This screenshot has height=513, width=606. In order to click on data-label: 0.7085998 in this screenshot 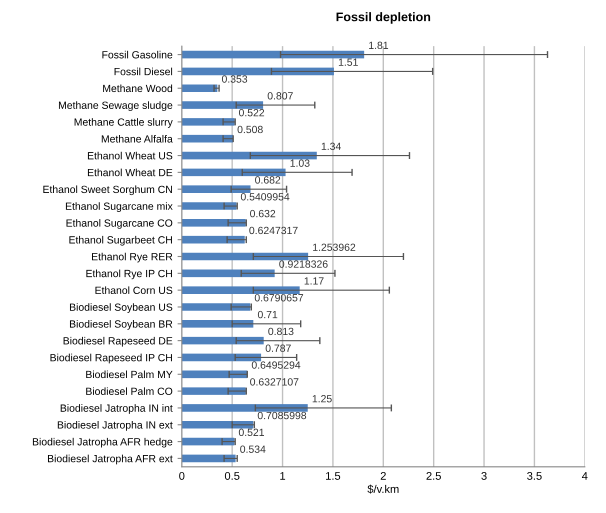, I will do `click(282, 416)`.